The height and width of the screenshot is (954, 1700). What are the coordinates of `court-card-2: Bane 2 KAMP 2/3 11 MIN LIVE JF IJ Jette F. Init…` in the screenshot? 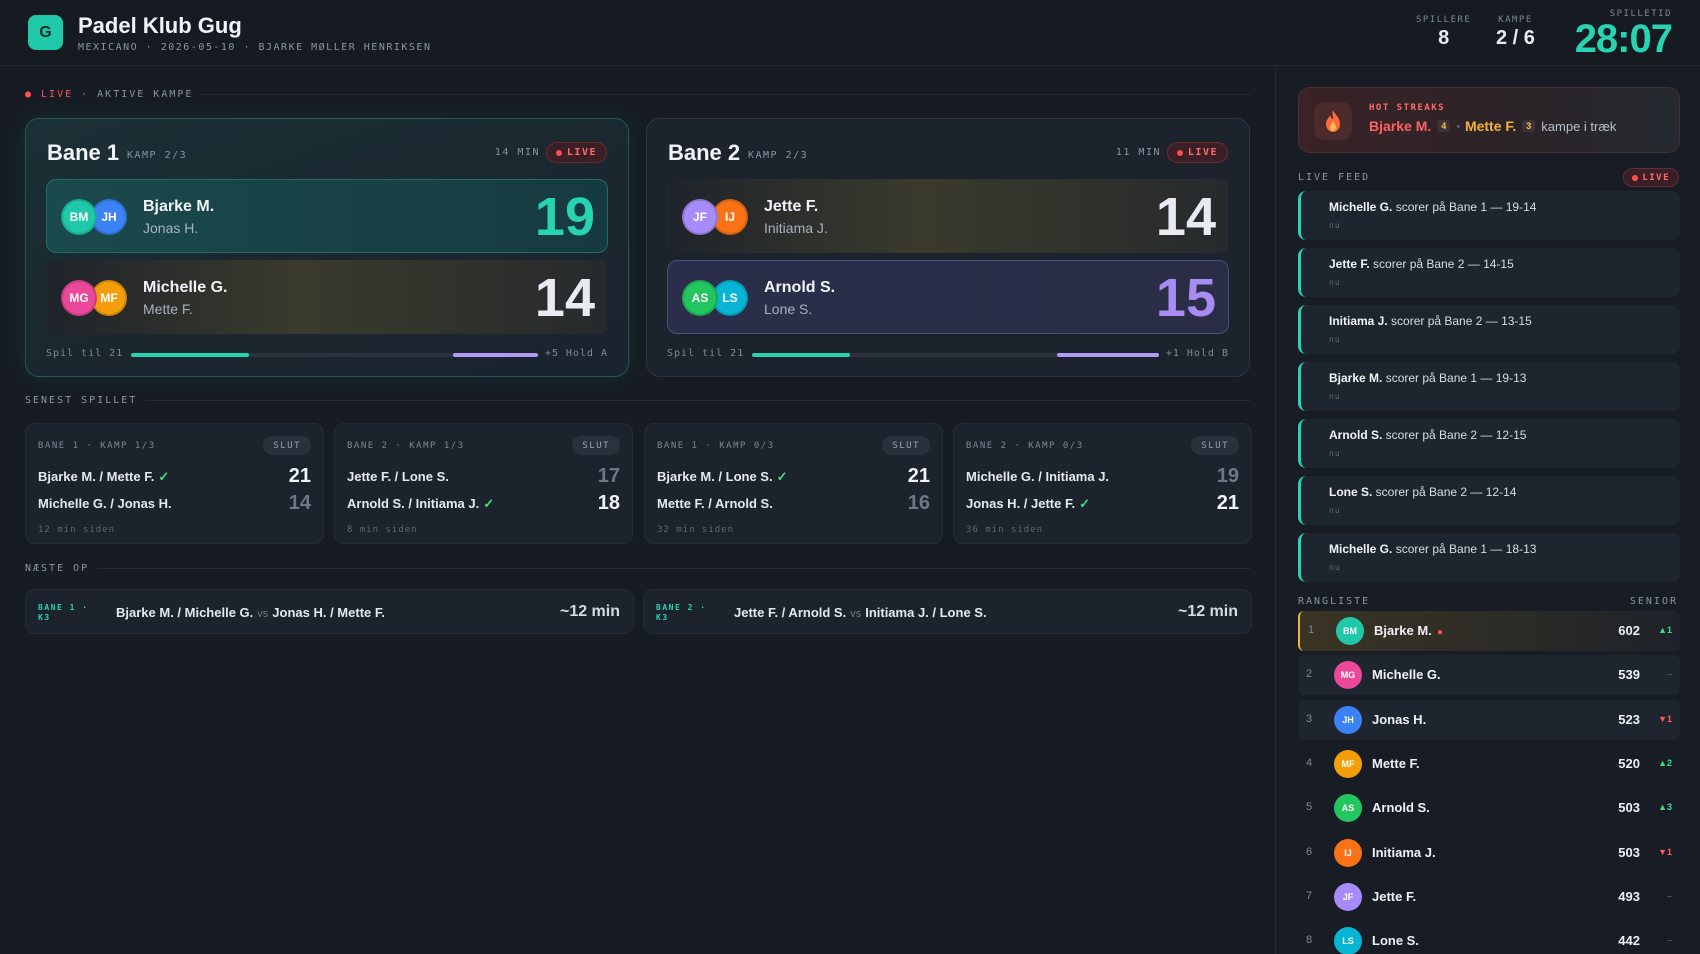 It's located at (948, 247).